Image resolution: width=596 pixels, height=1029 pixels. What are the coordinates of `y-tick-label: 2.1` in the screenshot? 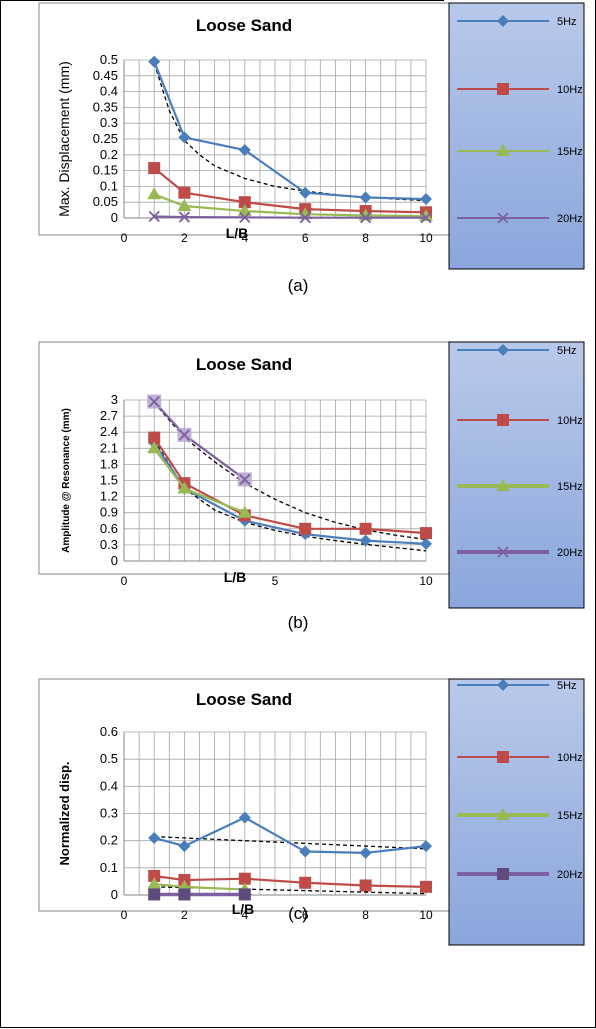 It's located at (109, 447).